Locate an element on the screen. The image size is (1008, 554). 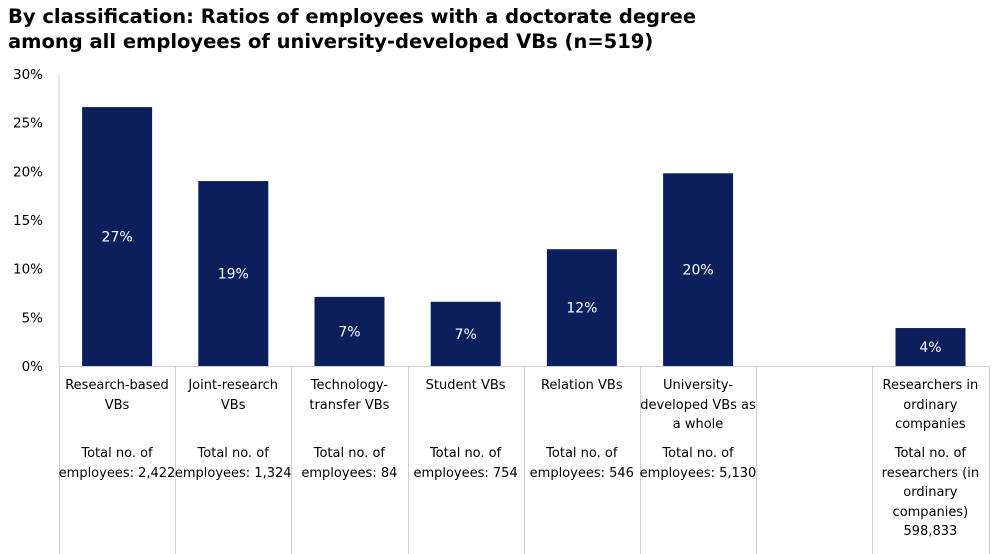
category-note: Total no. of employees: 754 is located at coordinates (465, 463).